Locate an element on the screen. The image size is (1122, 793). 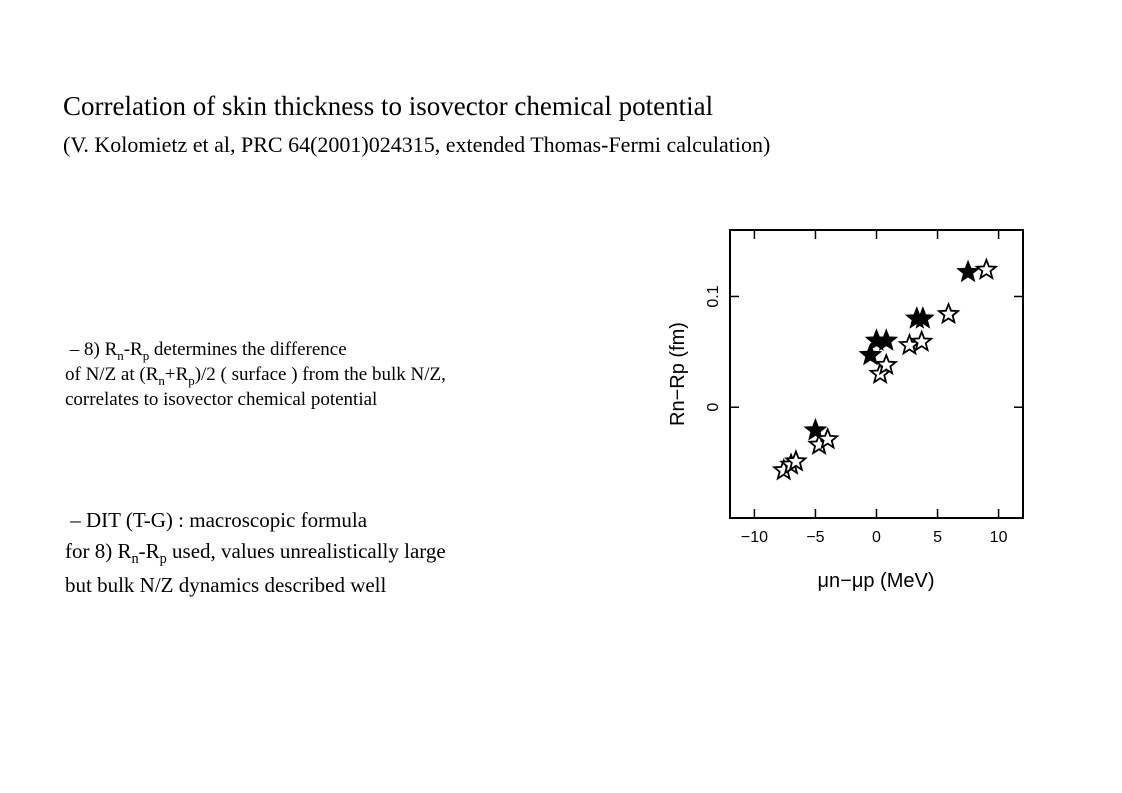
text-run: DIT (T-G) : macroscopic formula is located at coordinates (224, 520).